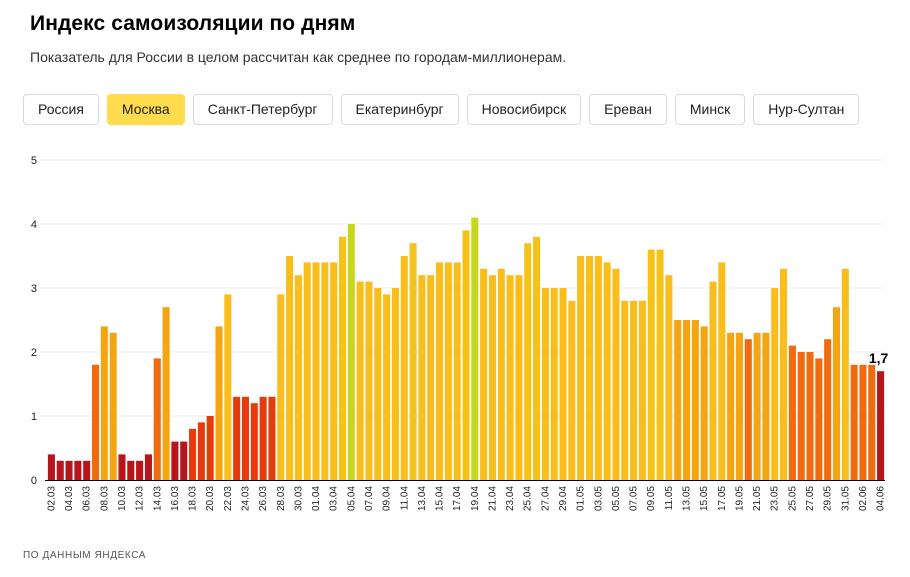  I want to click on tab-minsk: Минск, so click(710, 109).